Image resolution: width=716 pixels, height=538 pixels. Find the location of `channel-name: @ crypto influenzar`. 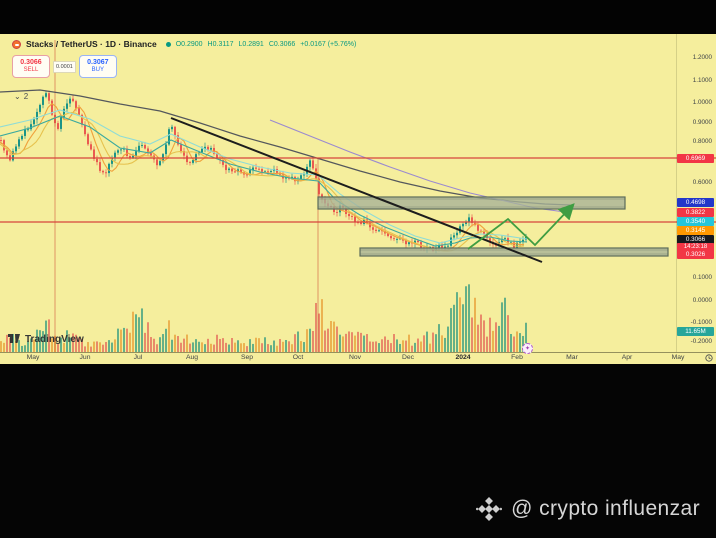

channel-name: @ crypto influenzar is located at coordinates (605, 508).